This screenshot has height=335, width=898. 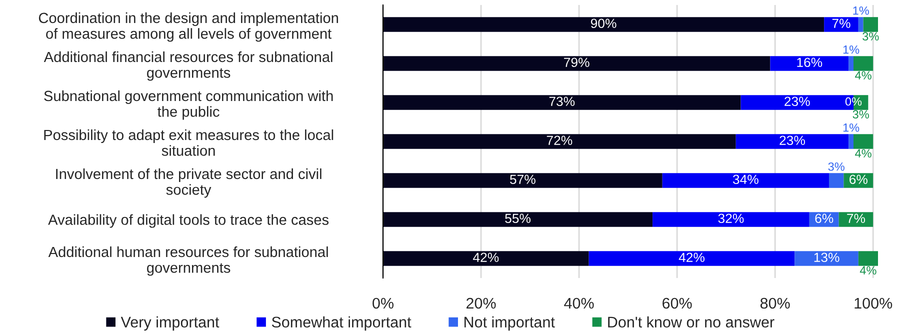 I want to click on y-tick-label: Additional financial resources for subnational governments, so click(x=188, y=66).